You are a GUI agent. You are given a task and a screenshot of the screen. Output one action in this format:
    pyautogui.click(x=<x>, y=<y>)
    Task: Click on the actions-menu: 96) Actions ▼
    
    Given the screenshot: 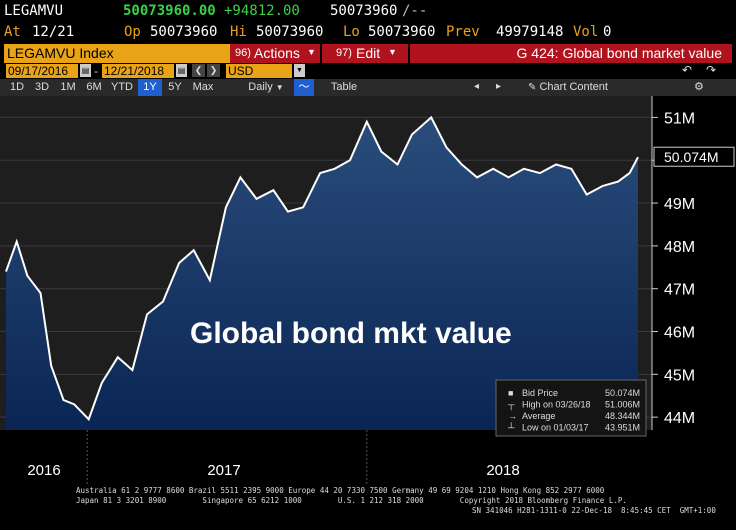 What is the action you would take?
    pyautogui.click(x=275, y=53)
    